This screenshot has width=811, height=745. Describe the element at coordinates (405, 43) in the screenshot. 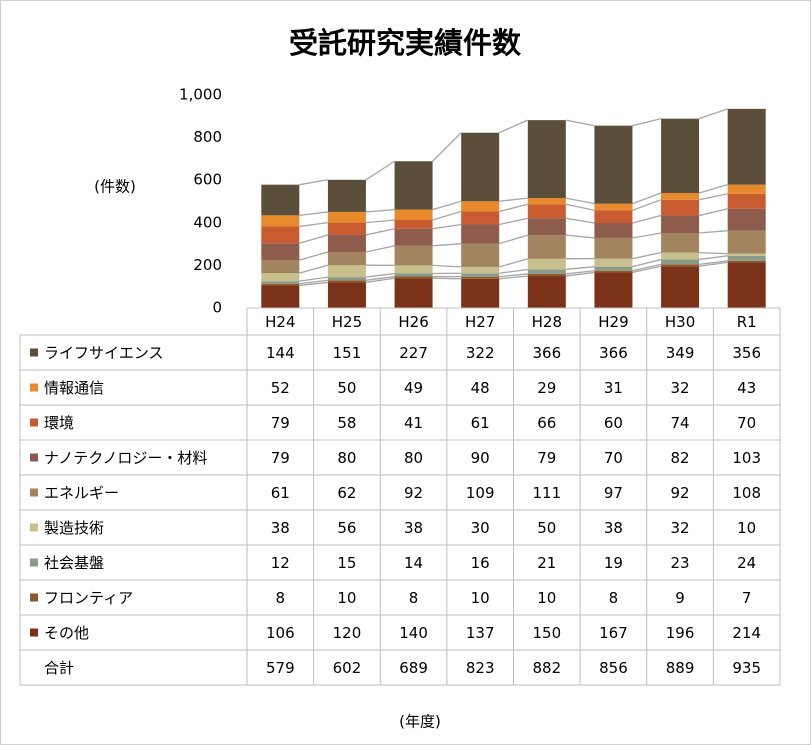

I see `chart-title: 受託研究実績件数` at that location.